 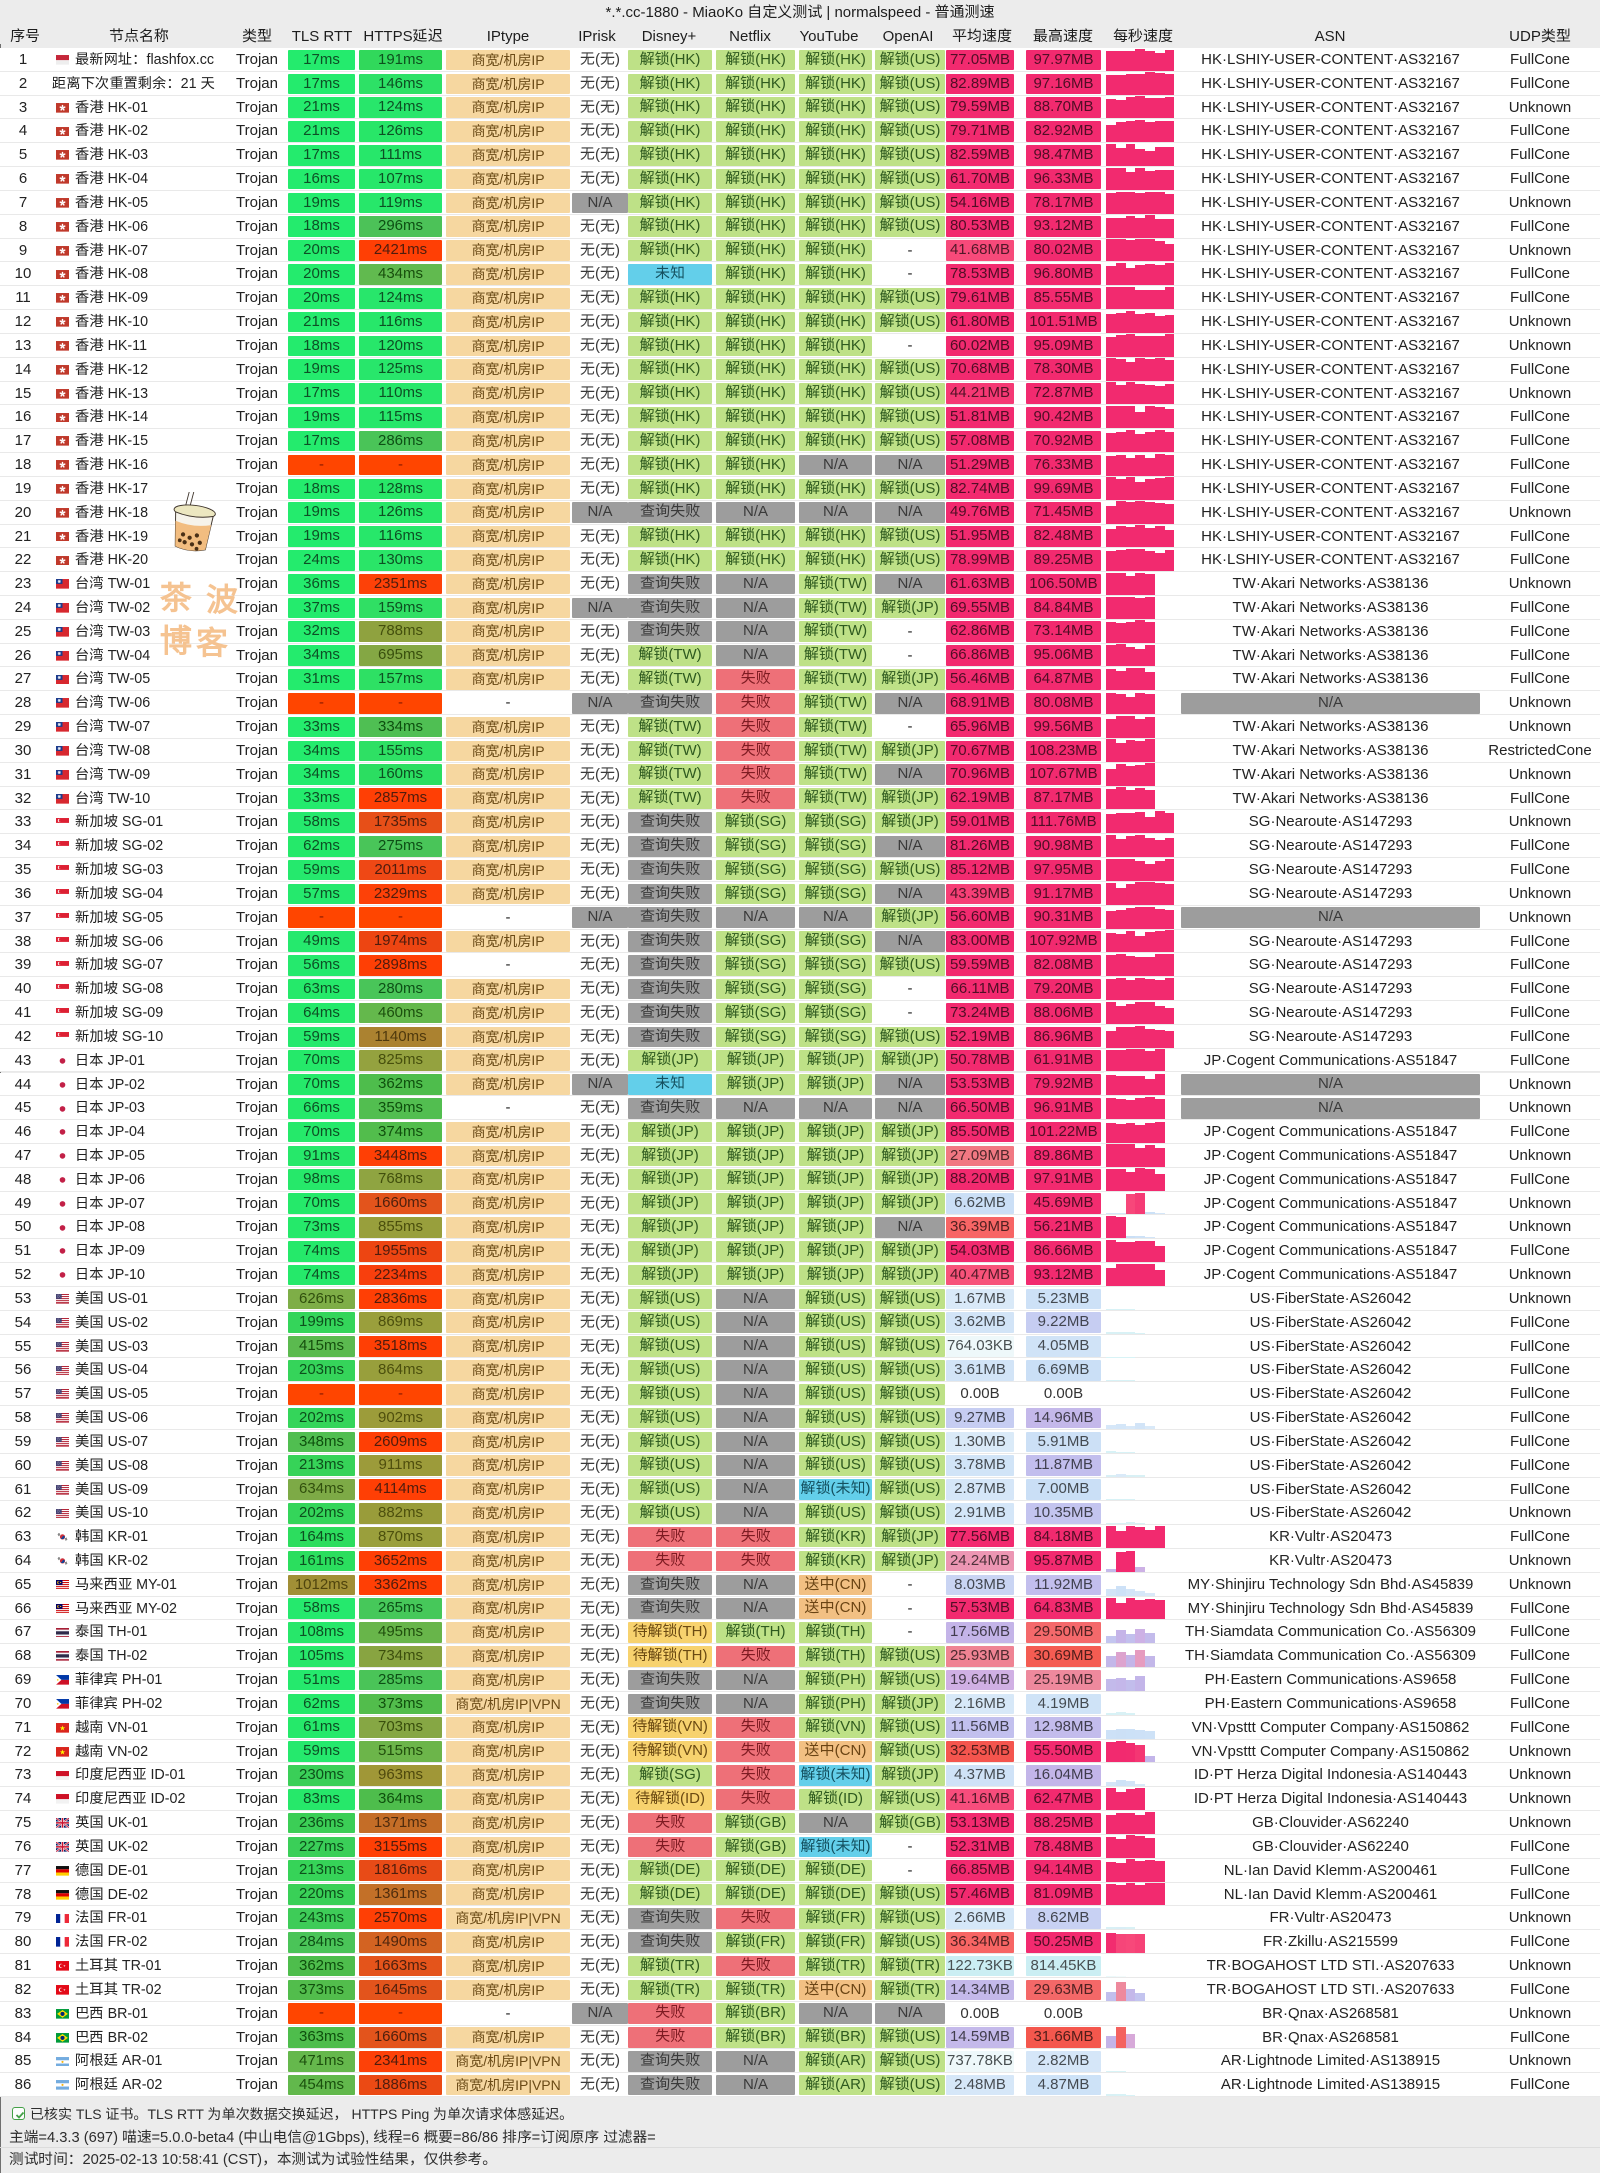 I want to click on svg-text: 客, so click(x=212, y=641).